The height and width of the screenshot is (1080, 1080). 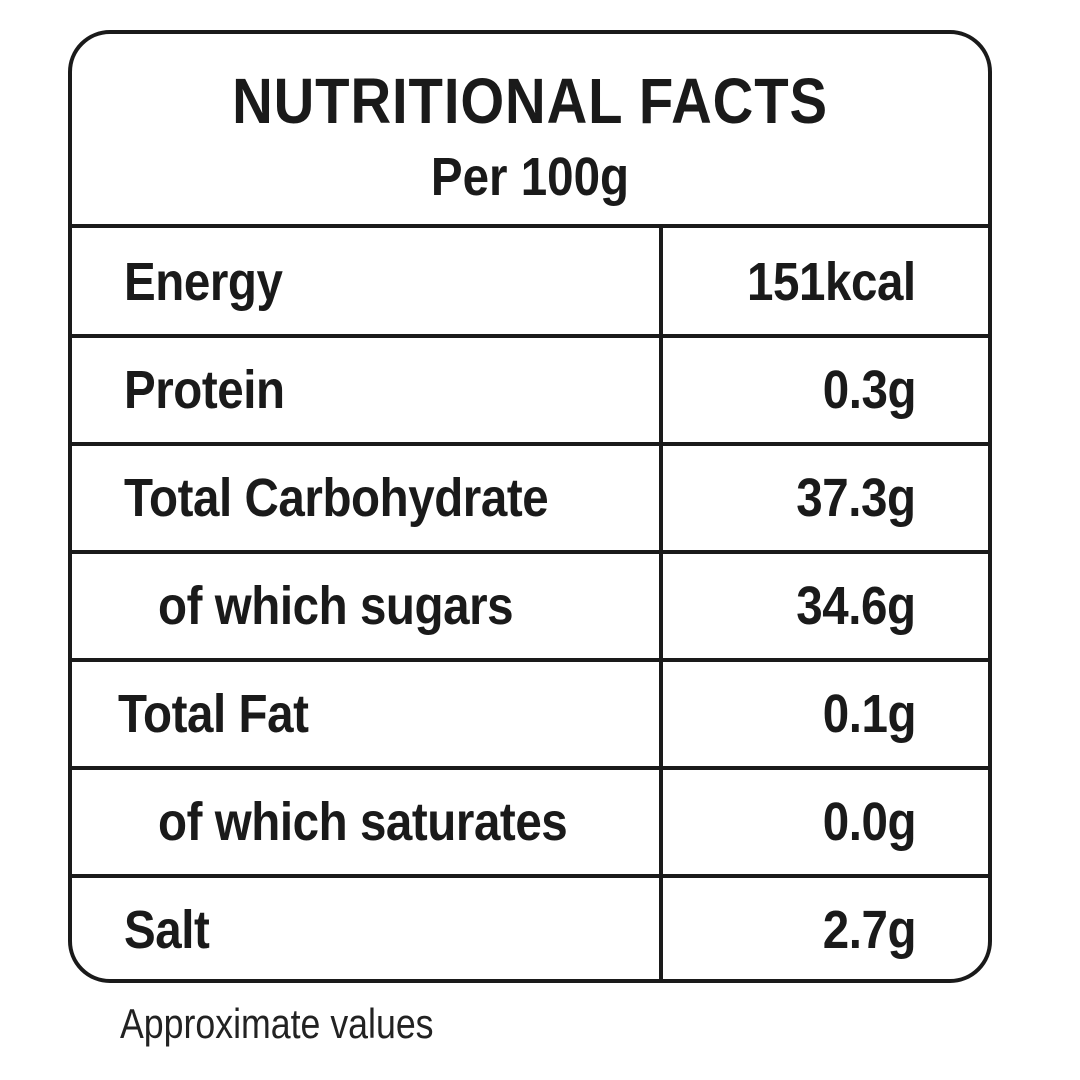 I want to click on nutrient-label: of which saturates, so click(x=363, y=822).